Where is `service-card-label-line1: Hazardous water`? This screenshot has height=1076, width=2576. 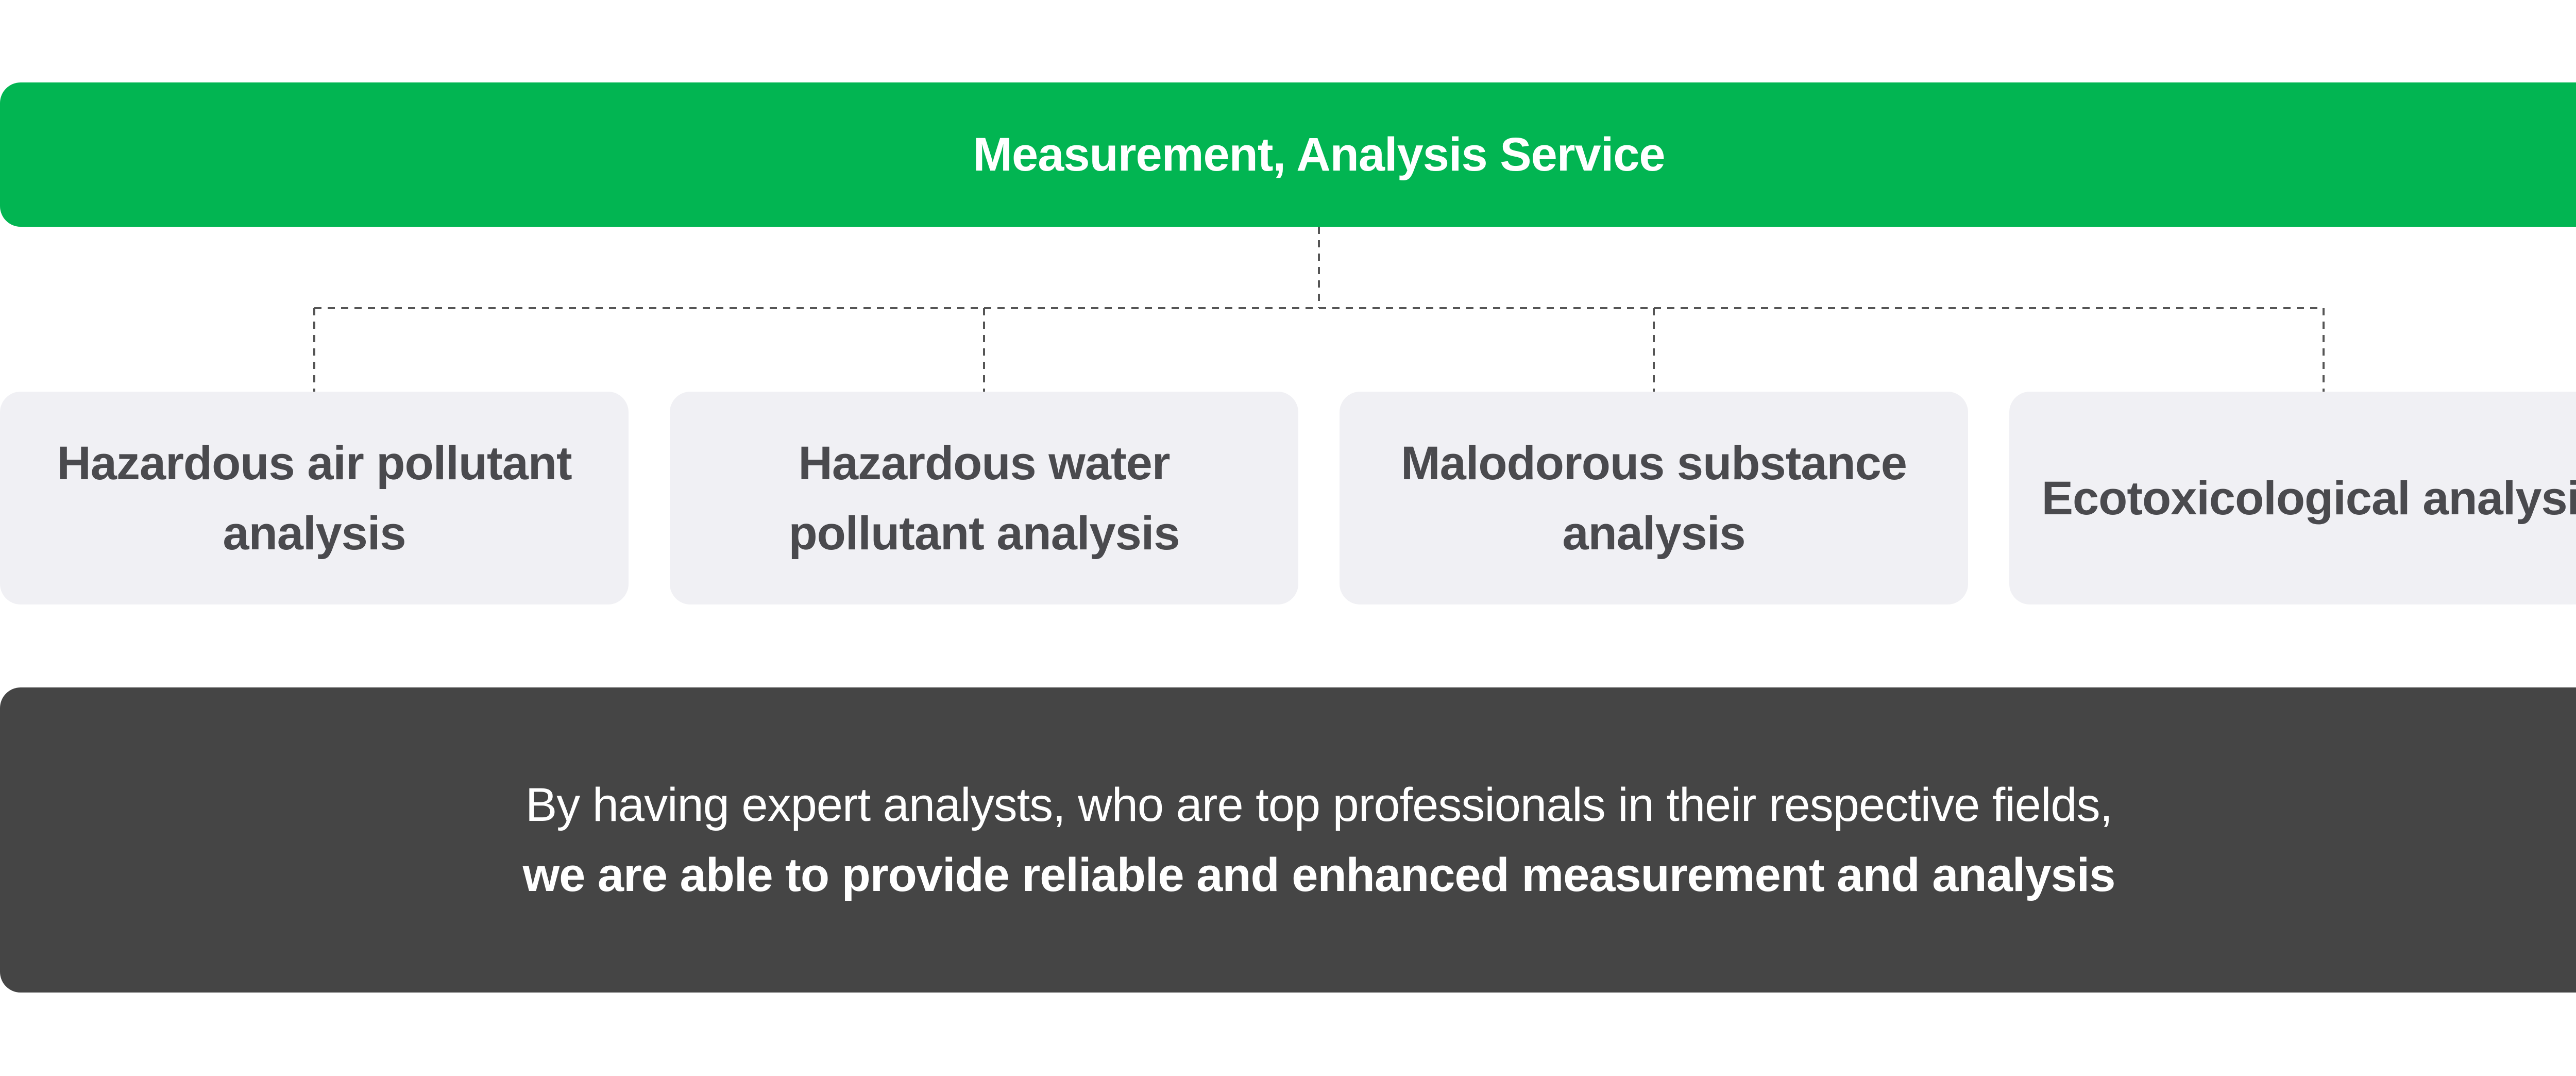
service-card-label-line1: Hazardous water is located at coordinates (984, 463).